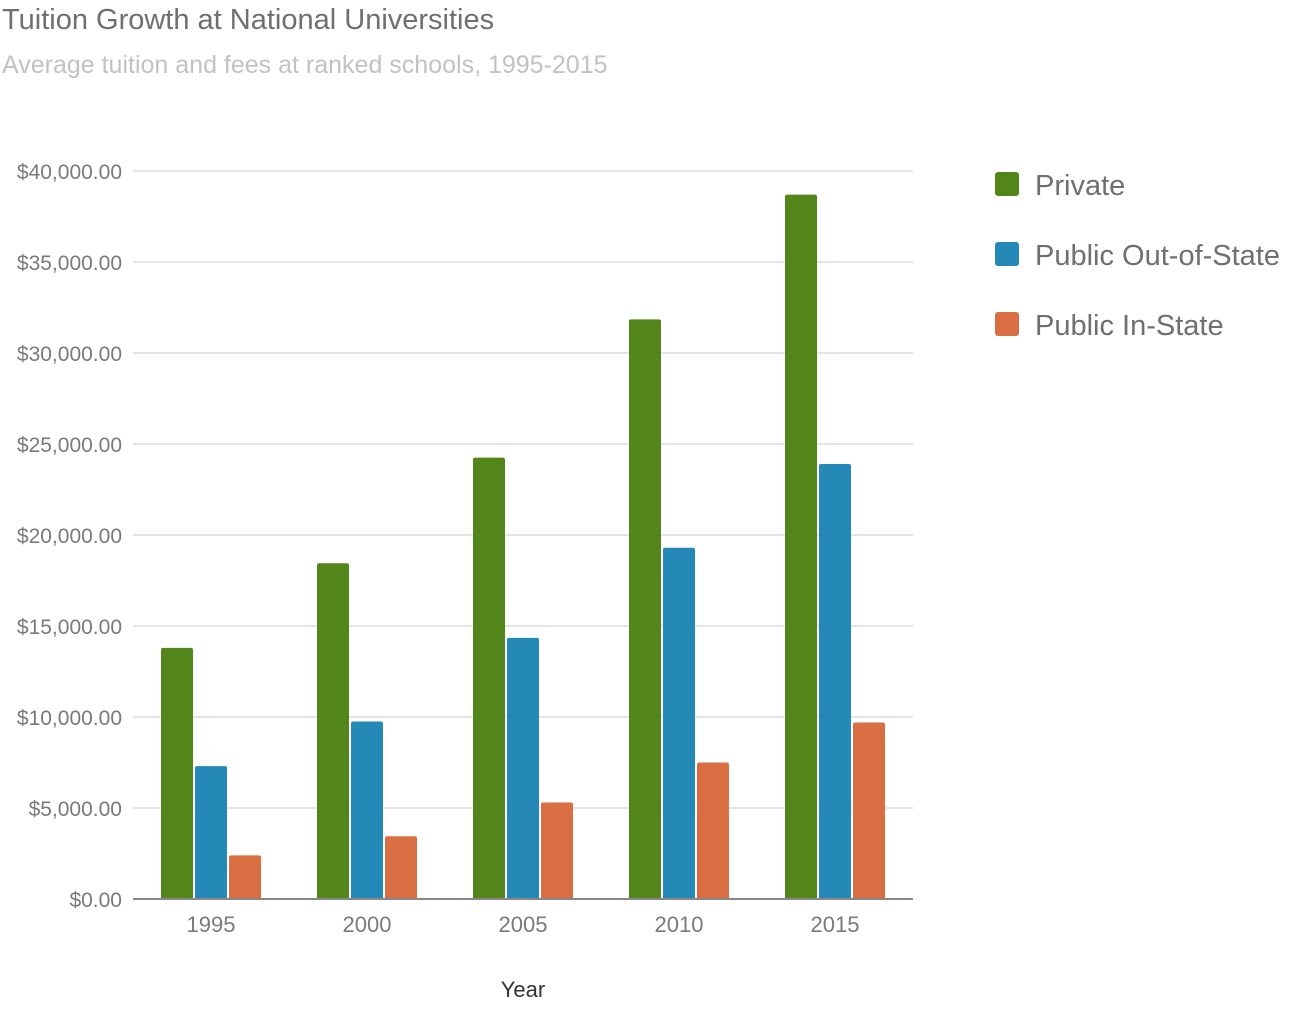 This screenshot has width=1308, height=1010. Describe the element at coordinates (1007, 254) in the screenshot. I see `legend-swatch-public-out-of-state` at that location.